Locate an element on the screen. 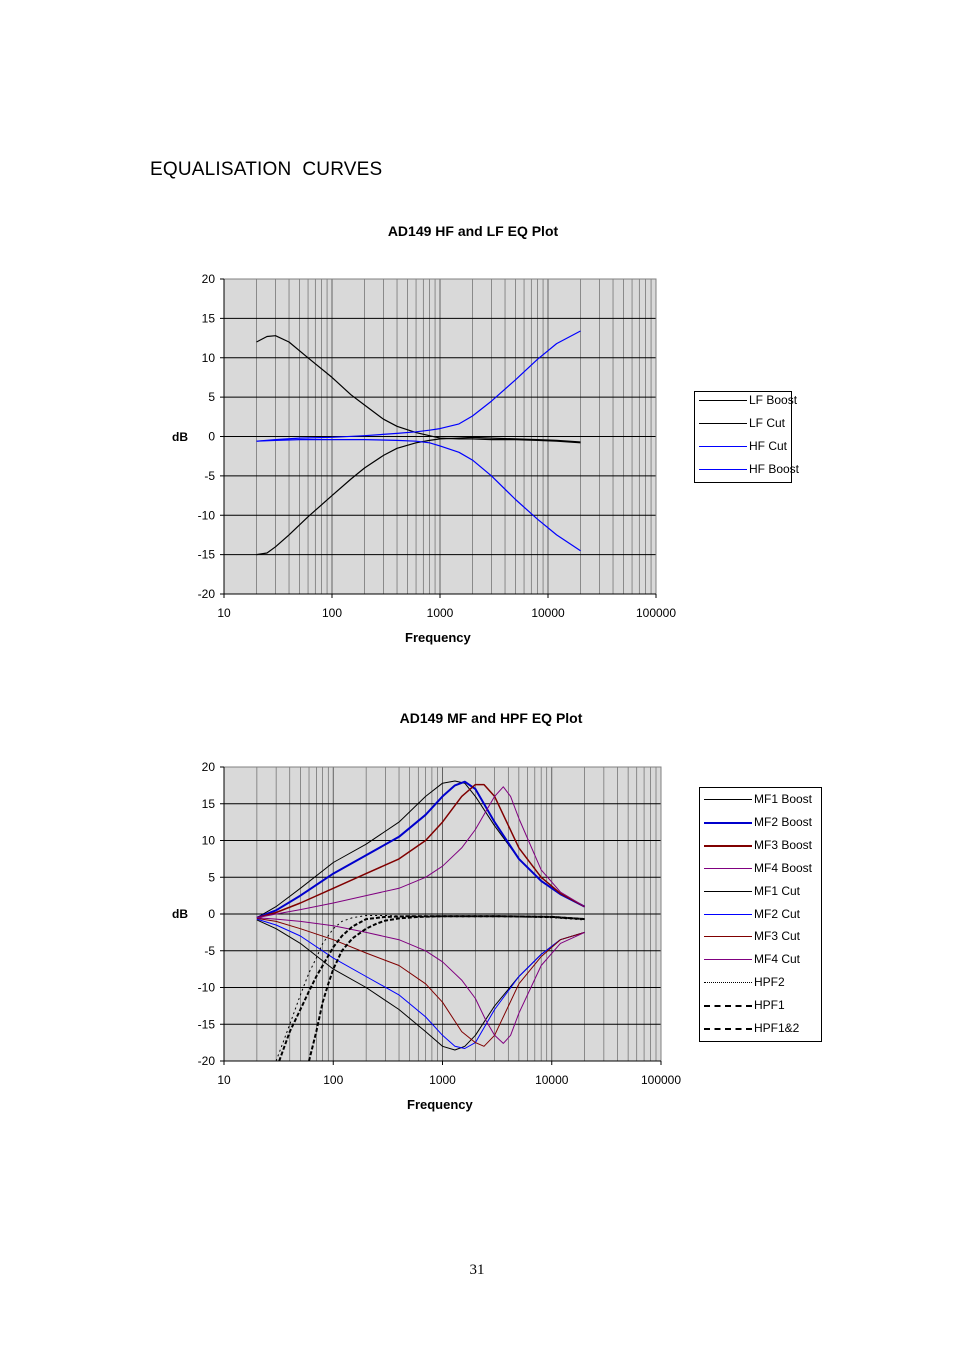  legend-label: HPF2 is located at coordinates (769, 982).